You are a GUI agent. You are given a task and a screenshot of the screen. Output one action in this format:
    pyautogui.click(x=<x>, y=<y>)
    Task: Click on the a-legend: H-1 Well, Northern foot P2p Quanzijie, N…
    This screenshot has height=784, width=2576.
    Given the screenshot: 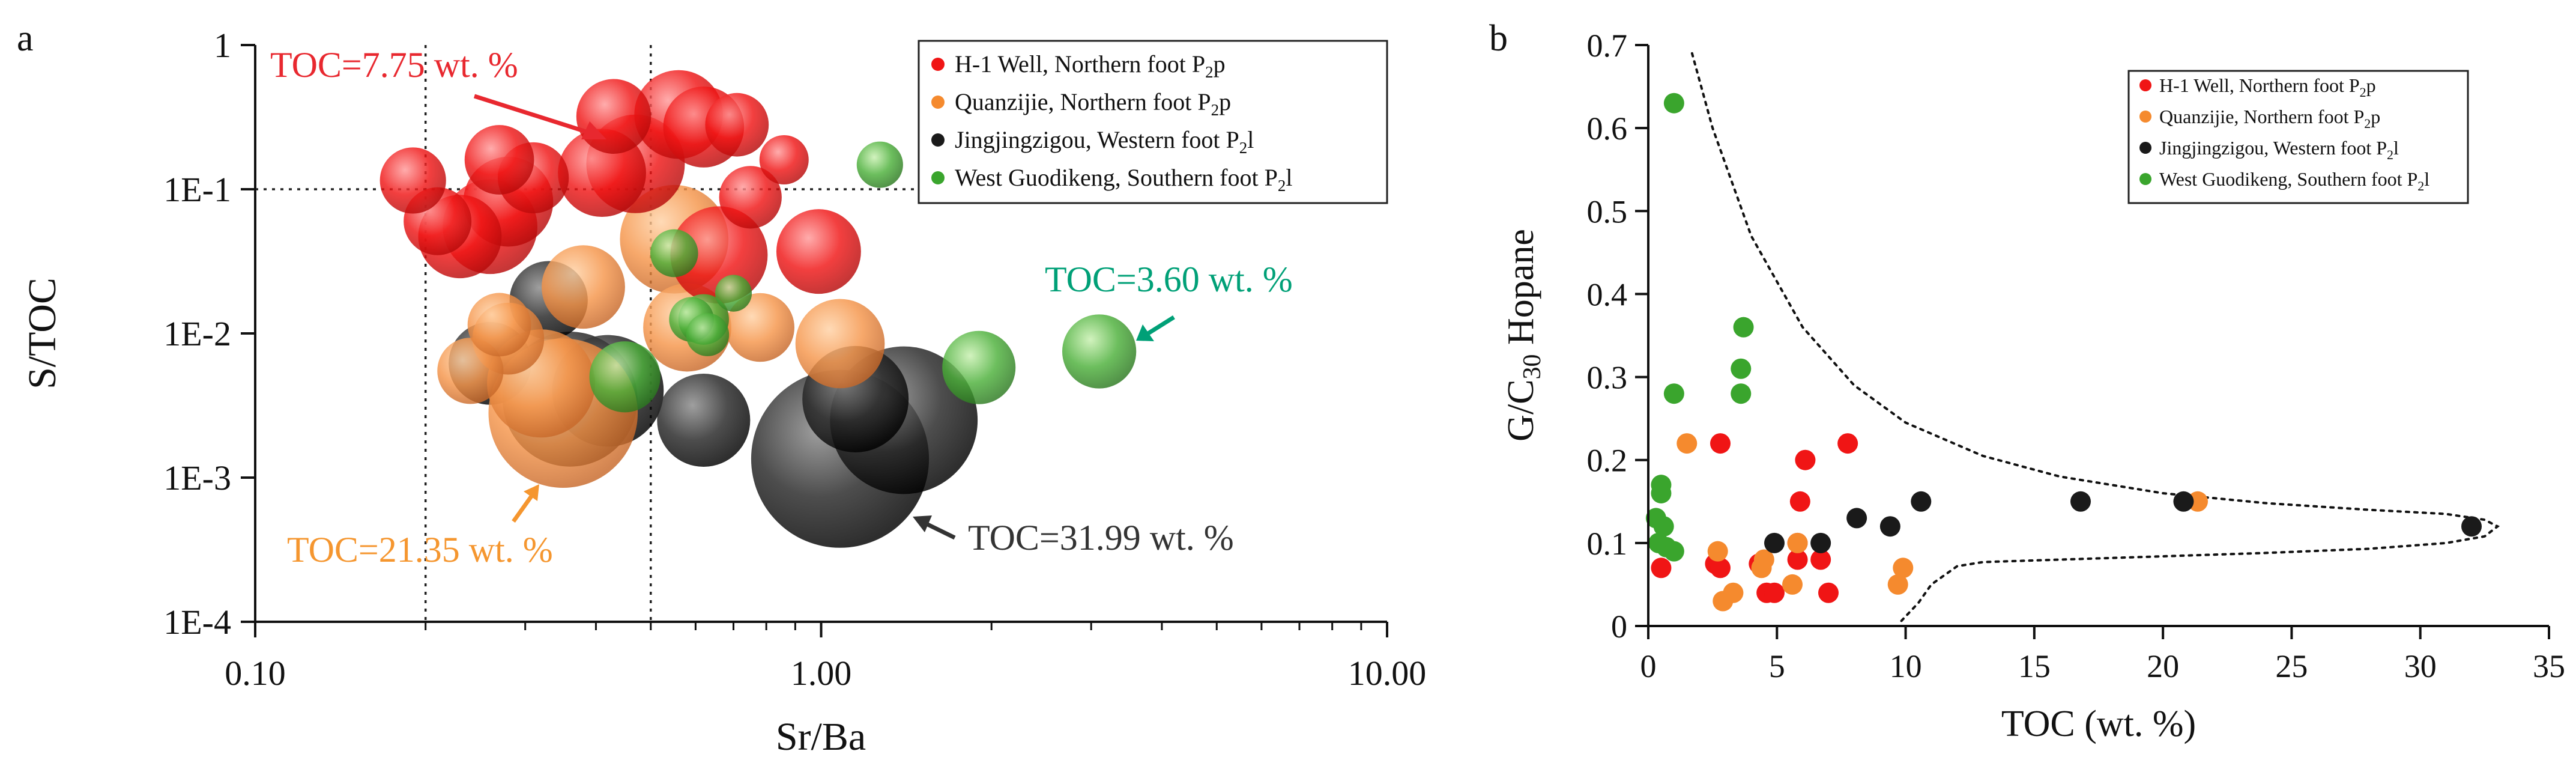 What is the action you would take?
    pyautogui.click(x=1153, y=122)
    